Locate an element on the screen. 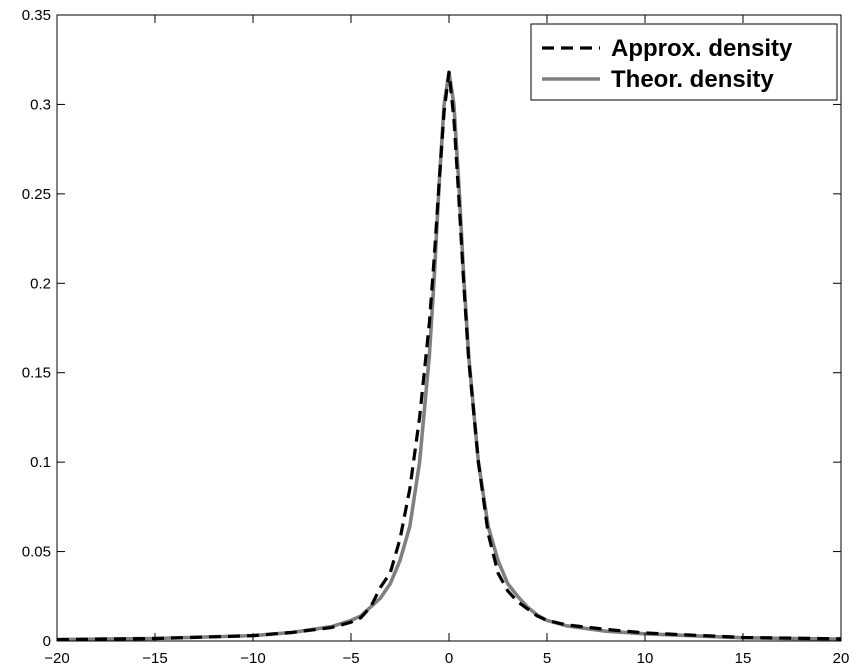  x-tick-label: −20 is located at coordinates (56, 658).